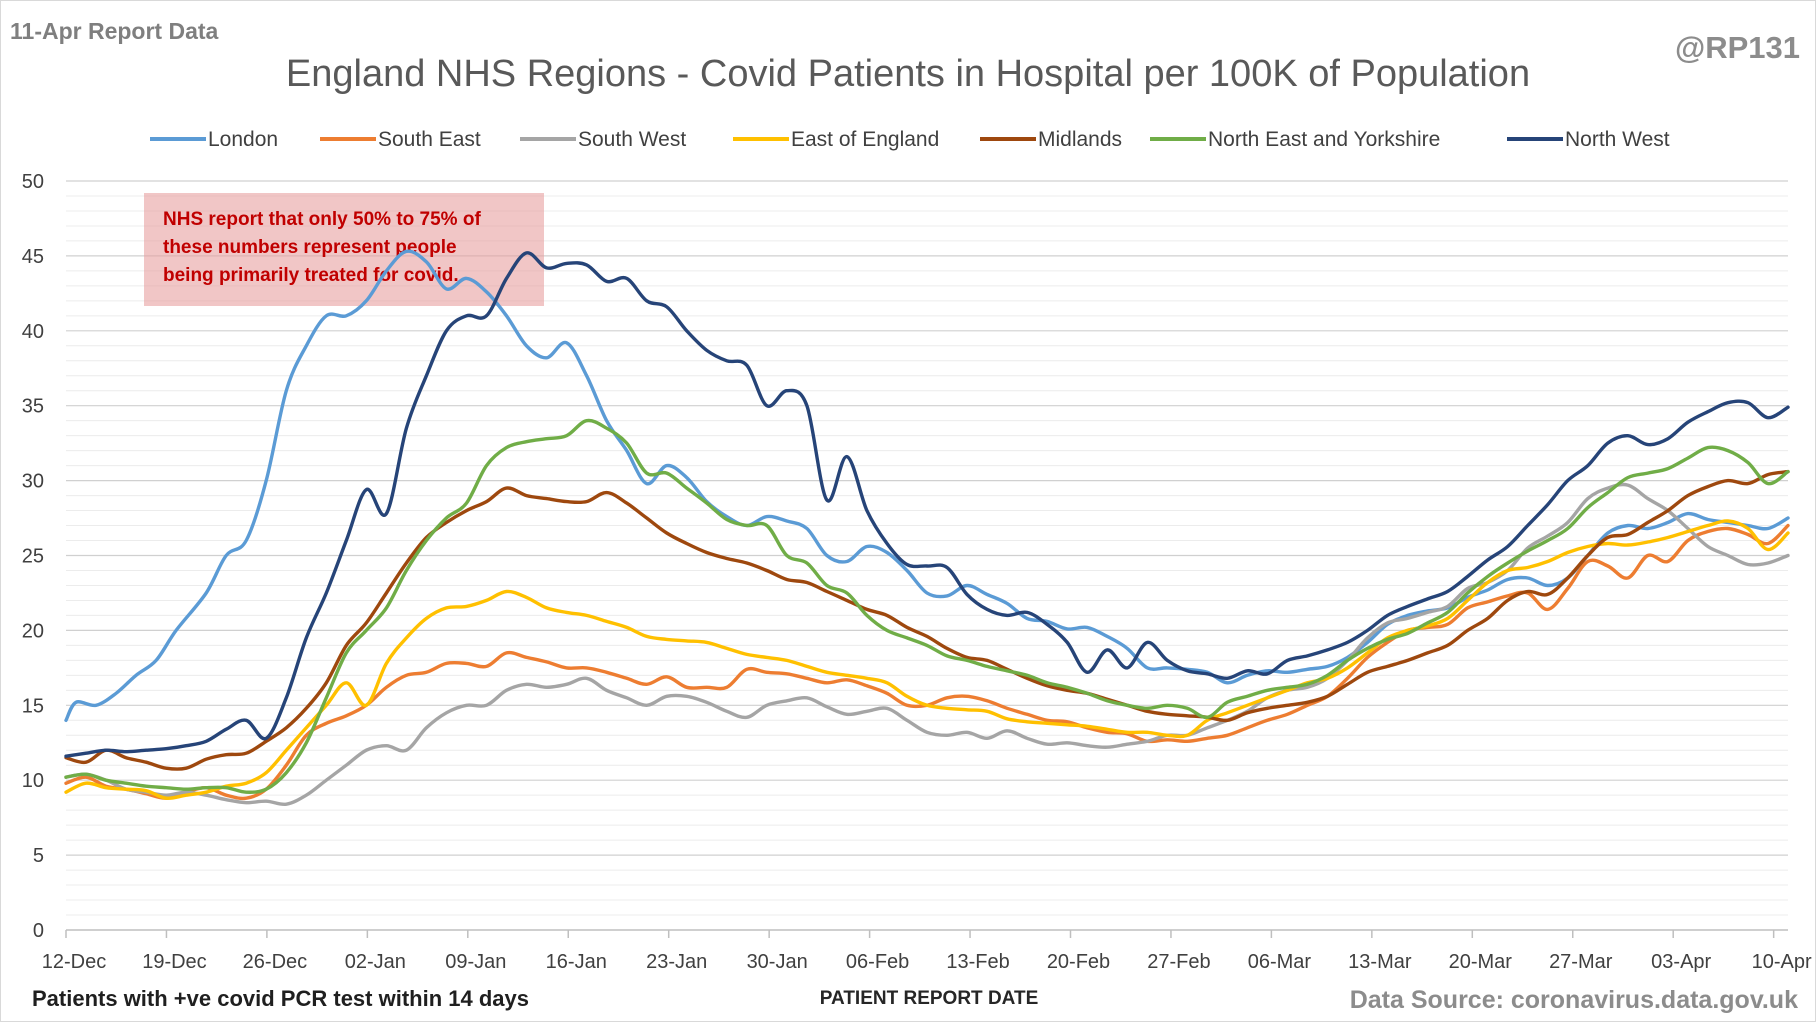 The height and width of the screenshot is (1022, 1816). What do you see at coordinates (33, 557) in the screenshot?
I see `y-tick-label: 25` at bounding box center [33, 557].